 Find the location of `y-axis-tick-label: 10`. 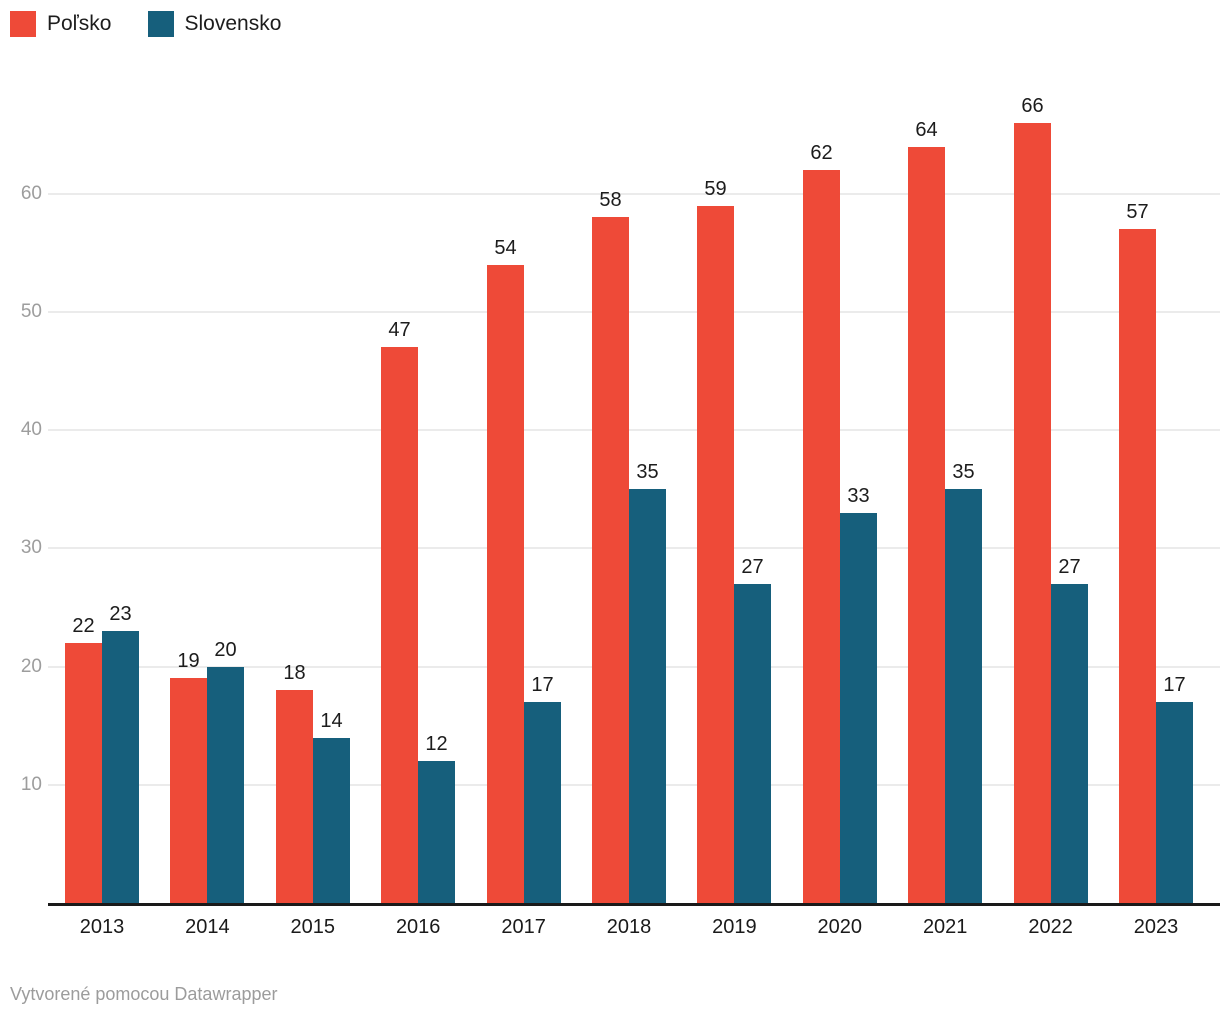

y-axis-tick-label: 10 is located at coordinates (31, 784).